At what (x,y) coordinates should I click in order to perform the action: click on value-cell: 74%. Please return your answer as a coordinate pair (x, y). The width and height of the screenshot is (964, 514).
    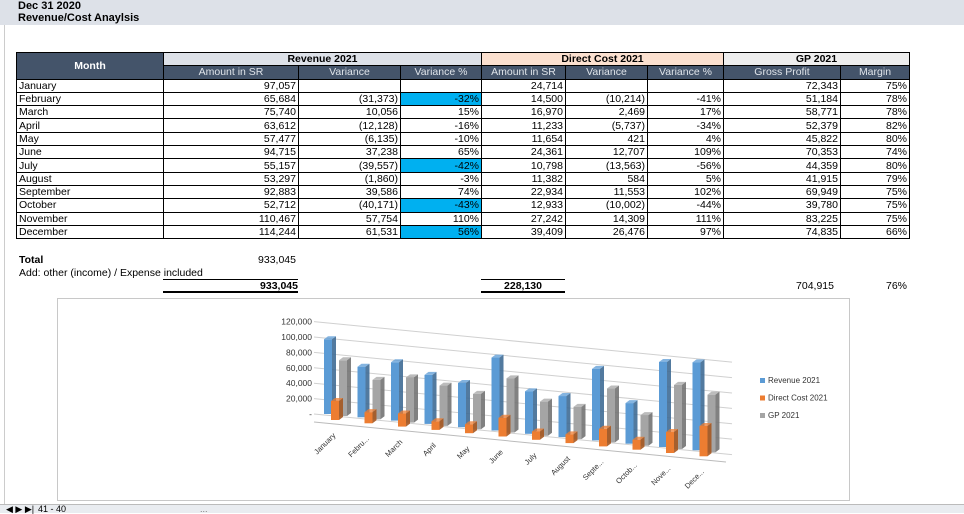
    Looking at the image, I should click on (875, 152).